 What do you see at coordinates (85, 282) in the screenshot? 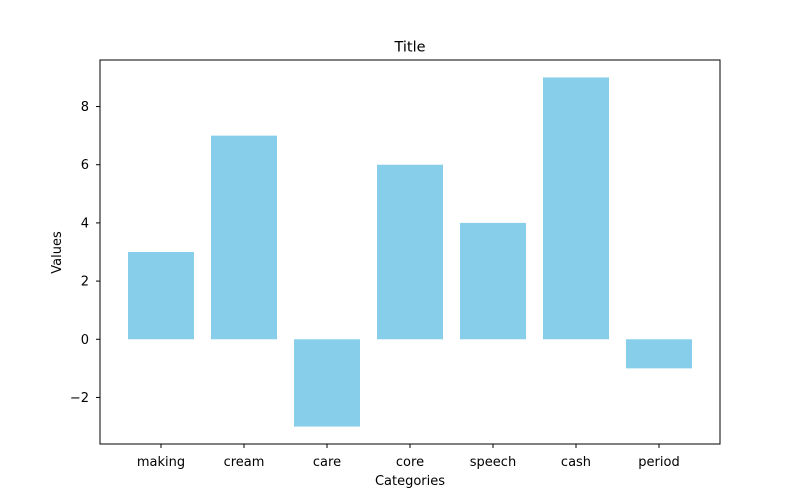
I see `y-tick-label-2: 2` at bounding box center [85, 282].